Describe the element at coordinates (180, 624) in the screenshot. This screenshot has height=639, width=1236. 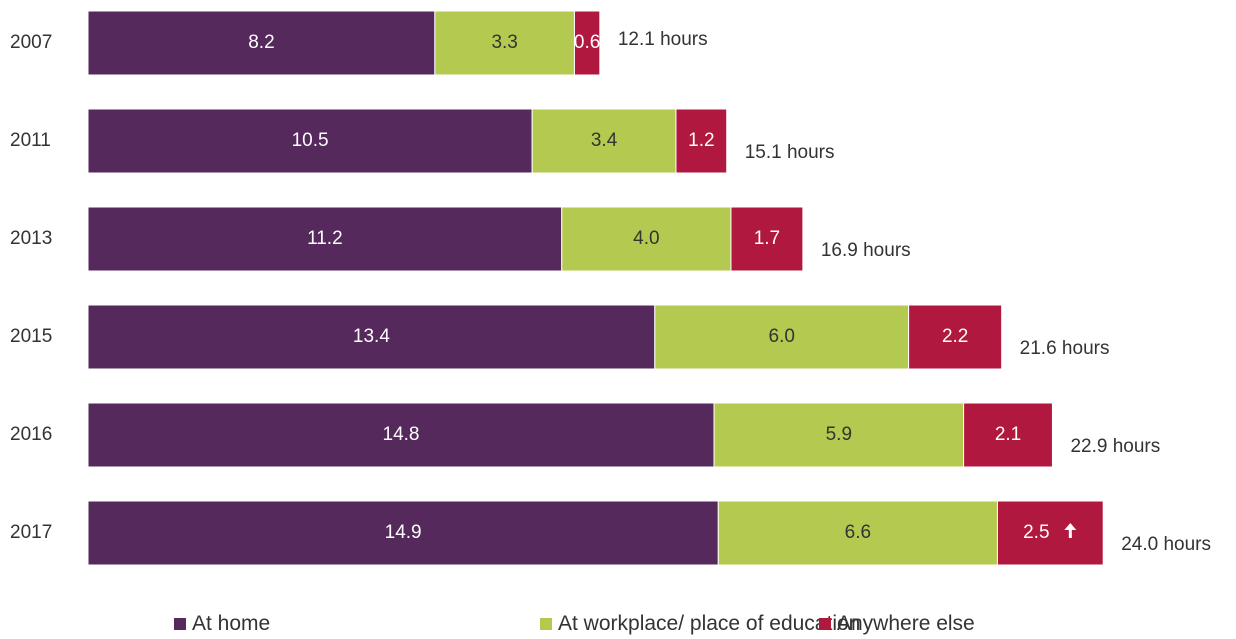
I see `legend-swatch-at-home` at that location.